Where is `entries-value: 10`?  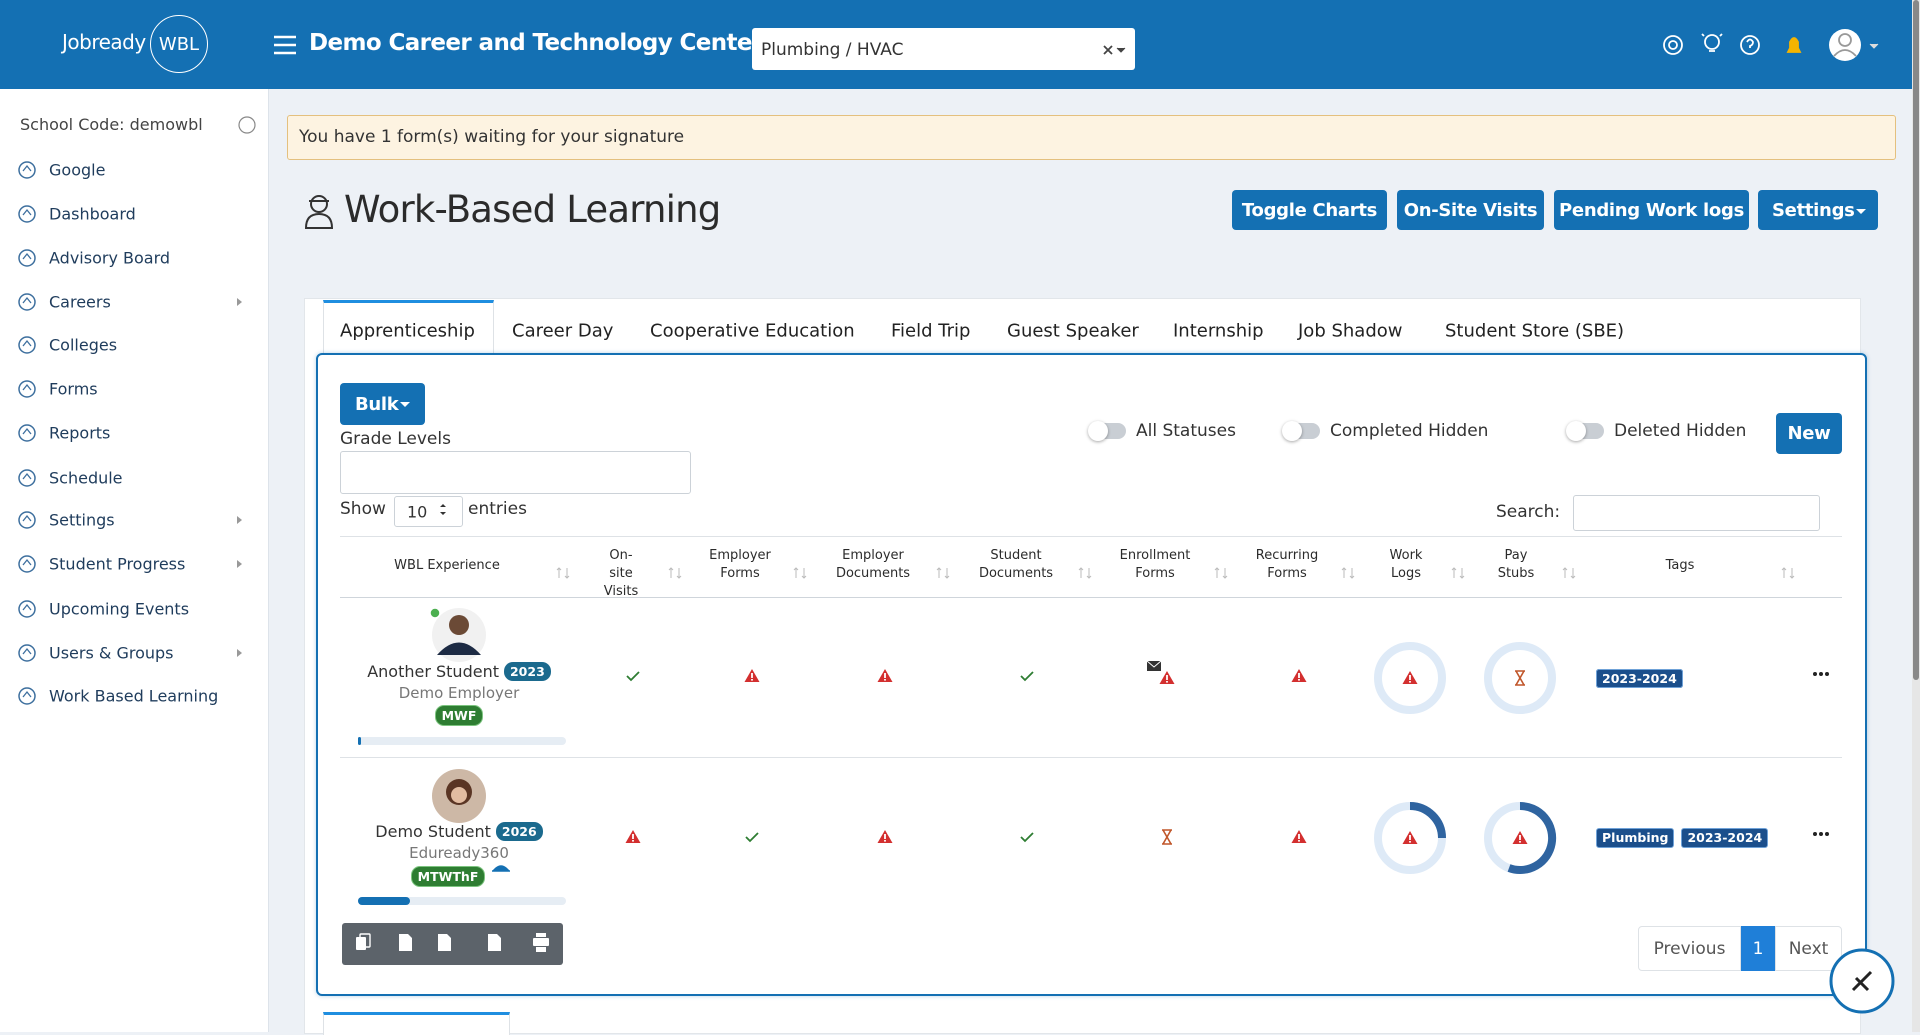 entries-value: 10 is located at coordinates (417, 512).